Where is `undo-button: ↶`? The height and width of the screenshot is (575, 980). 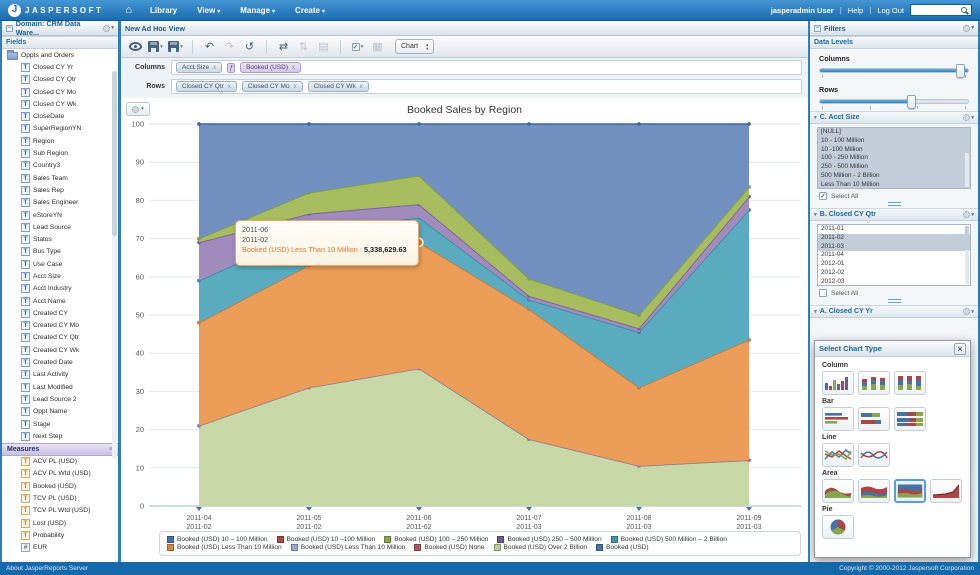 undo-button: ↶ is located at coordinates (209, 47).